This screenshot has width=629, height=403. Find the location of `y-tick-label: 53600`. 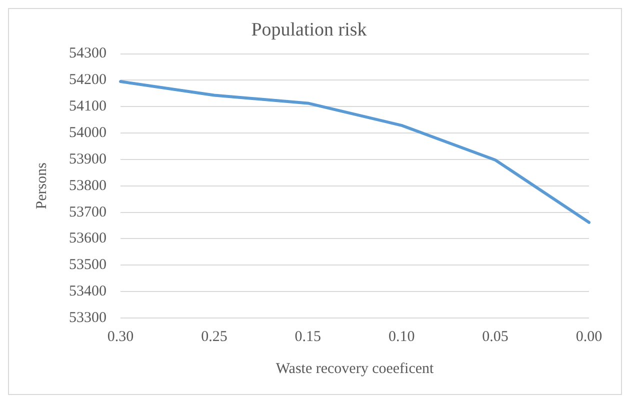

y-tick-label: 53600 is located at coordinates (87, 238).